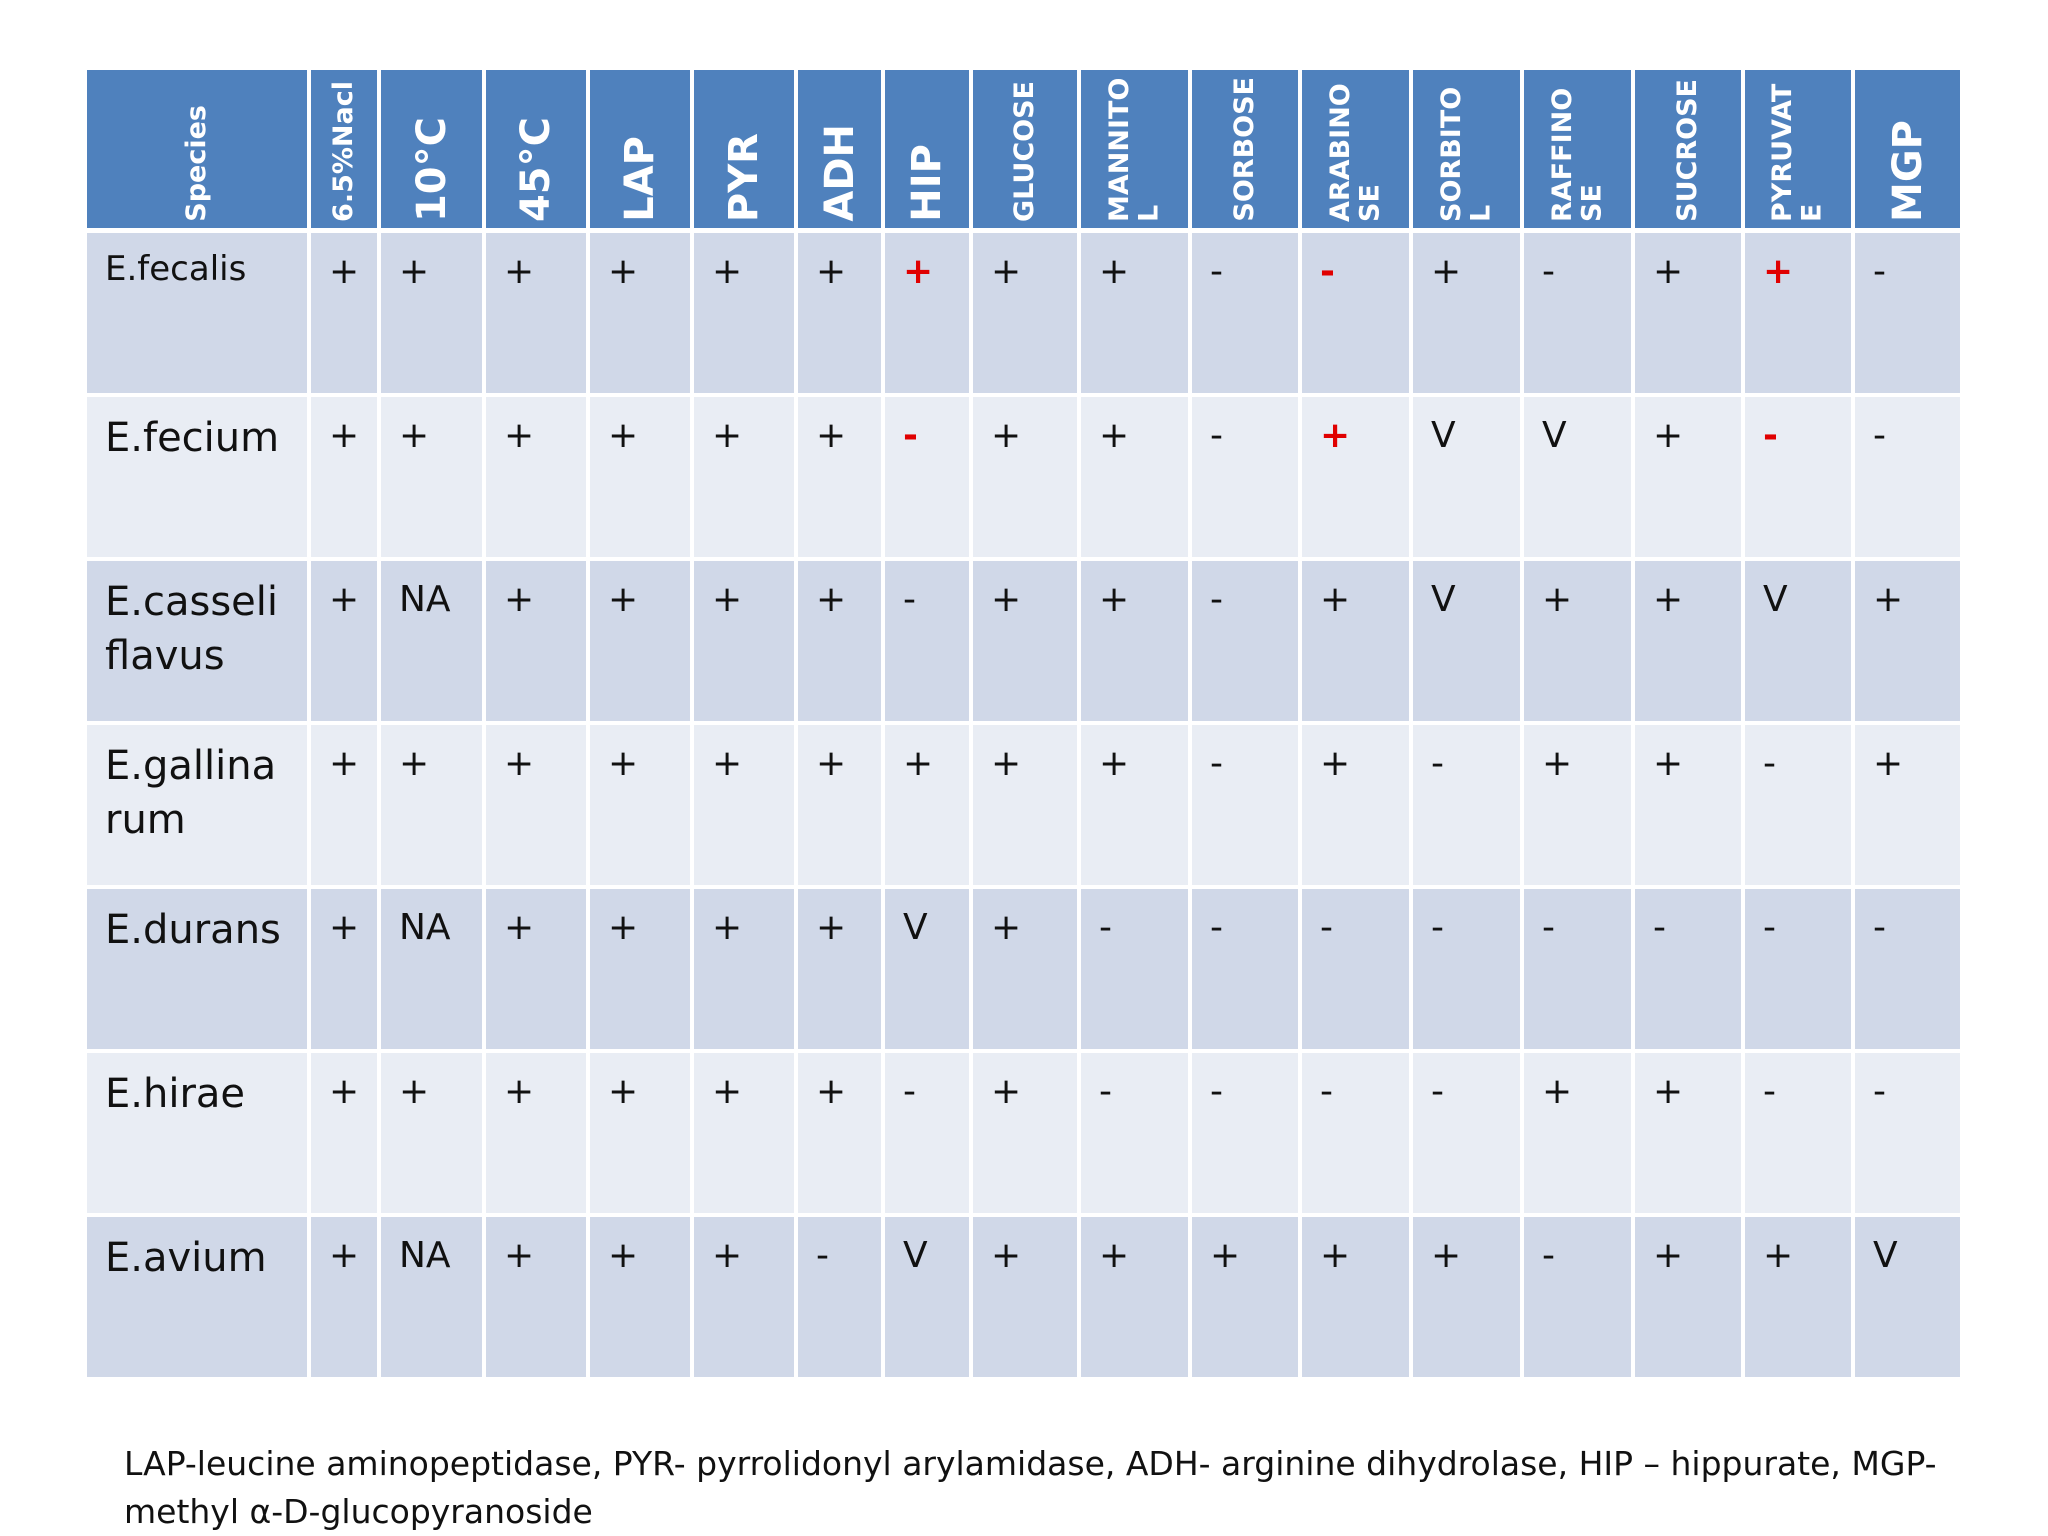 This screenshot has width=2048, height=1536. What do you see at coordinates (1907, 171) in the screenshot?
I see `header-text: MGP` at bounding box center [1907, 171].